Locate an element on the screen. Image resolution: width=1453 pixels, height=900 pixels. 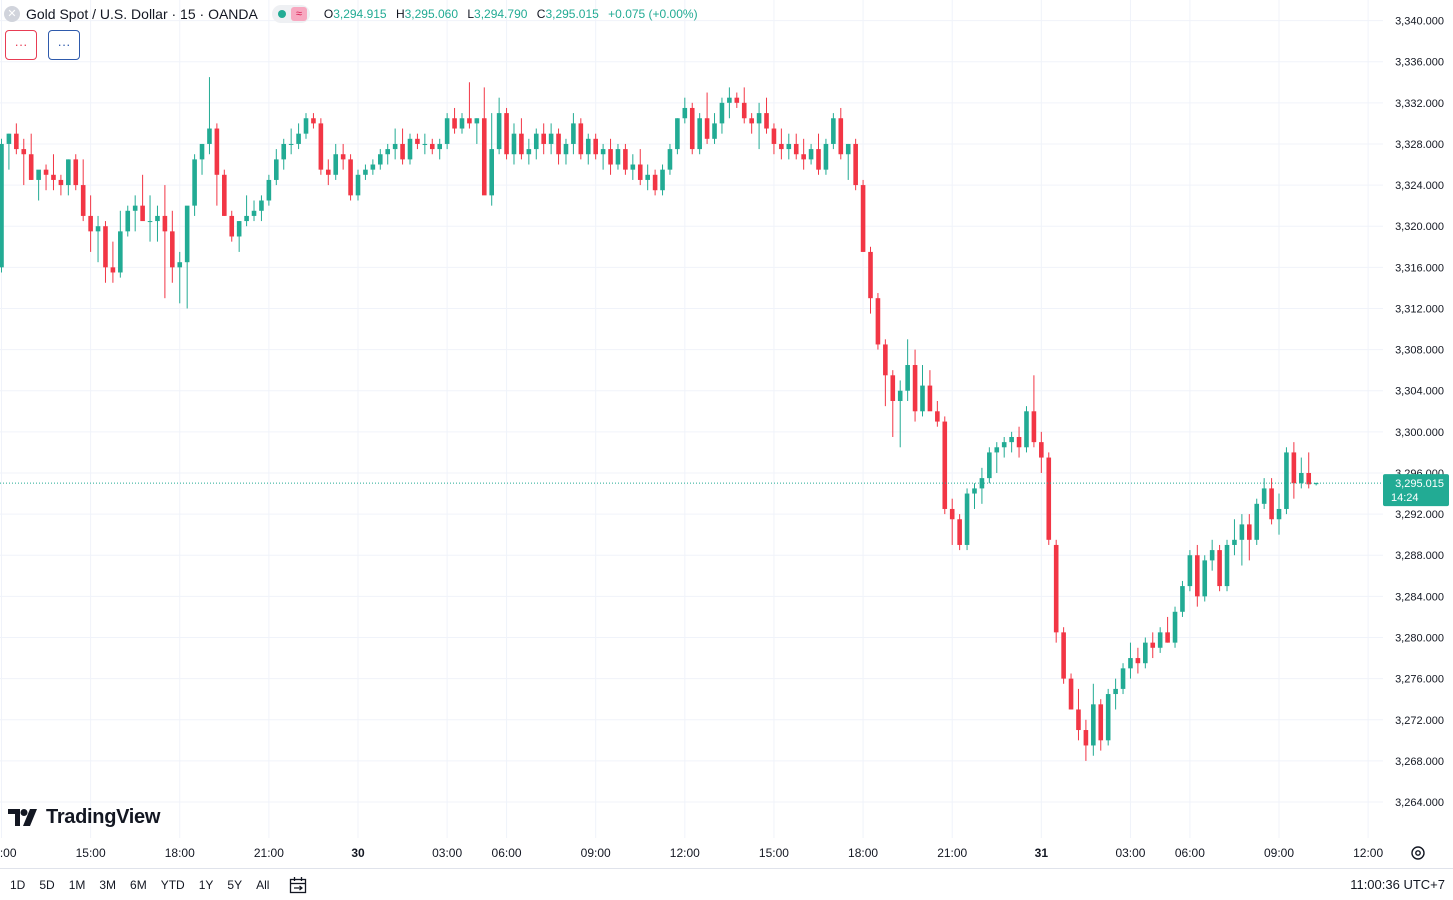
chart-settings-icon is located at coordinates (1418, 853).